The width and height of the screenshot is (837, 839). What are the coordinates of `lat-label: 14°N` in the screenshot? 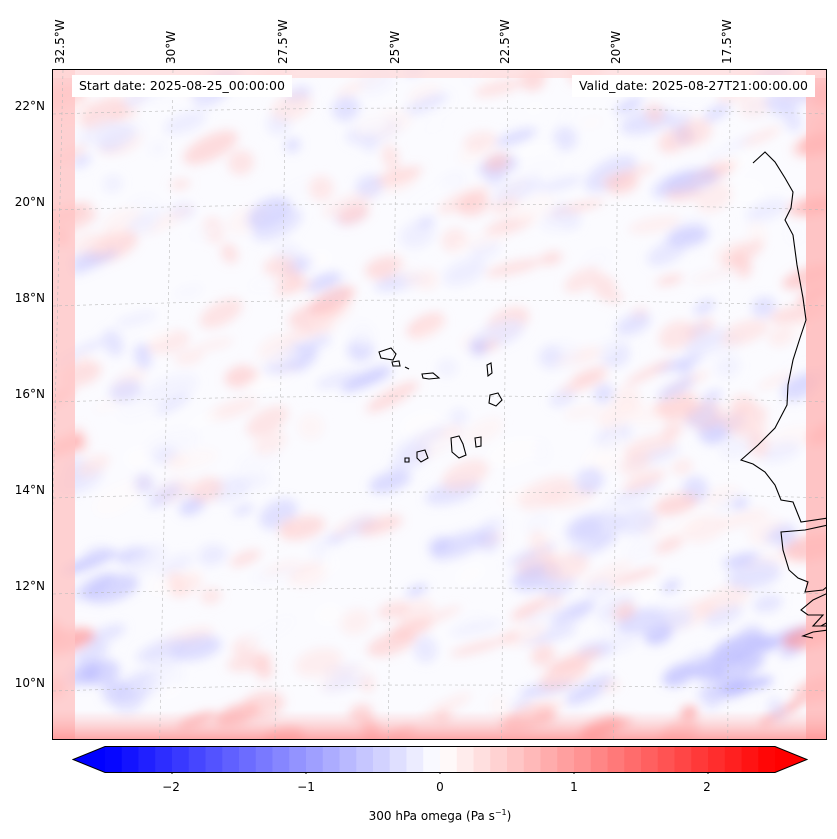 It's located at (29, 490).